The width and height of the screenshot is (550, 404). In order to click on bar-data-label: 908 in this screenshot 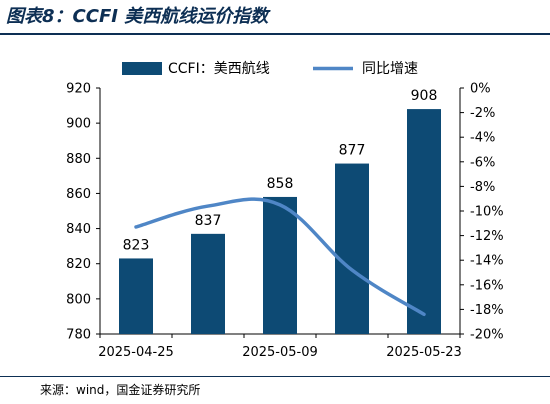, I will do `click(424, 96)`.